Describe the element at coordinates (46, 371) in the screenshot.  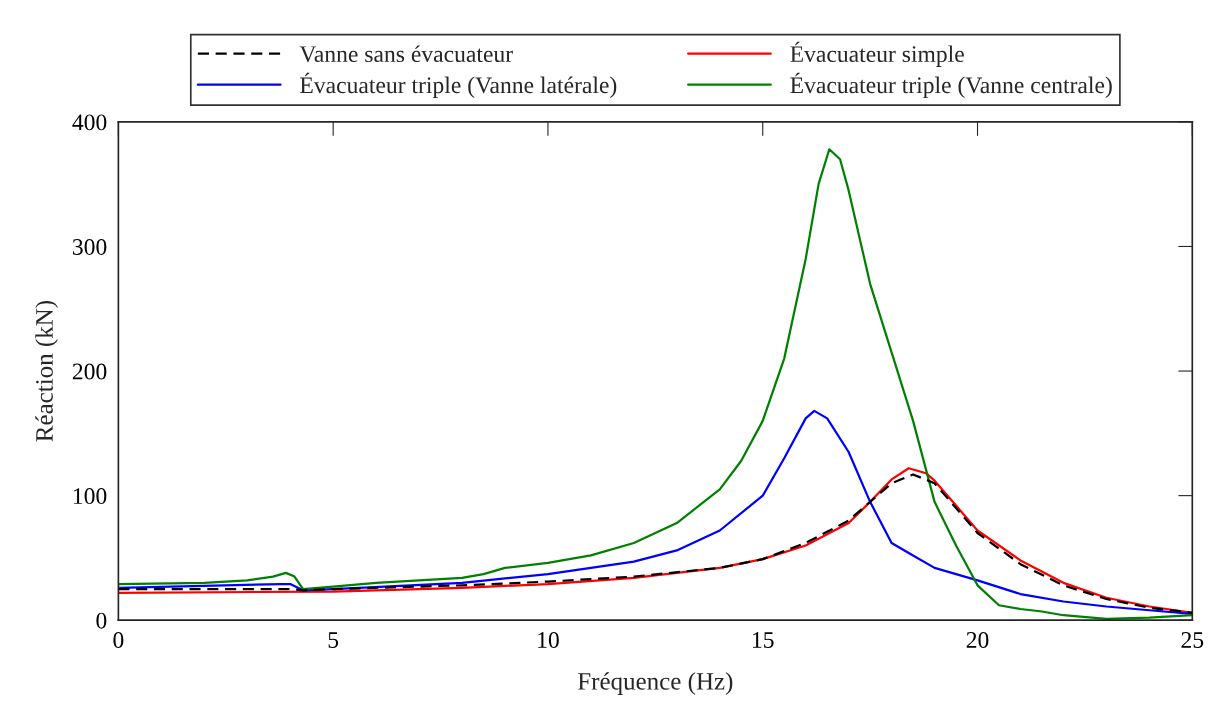
I see `y-axis-title: Réaction (kN)` at that location.